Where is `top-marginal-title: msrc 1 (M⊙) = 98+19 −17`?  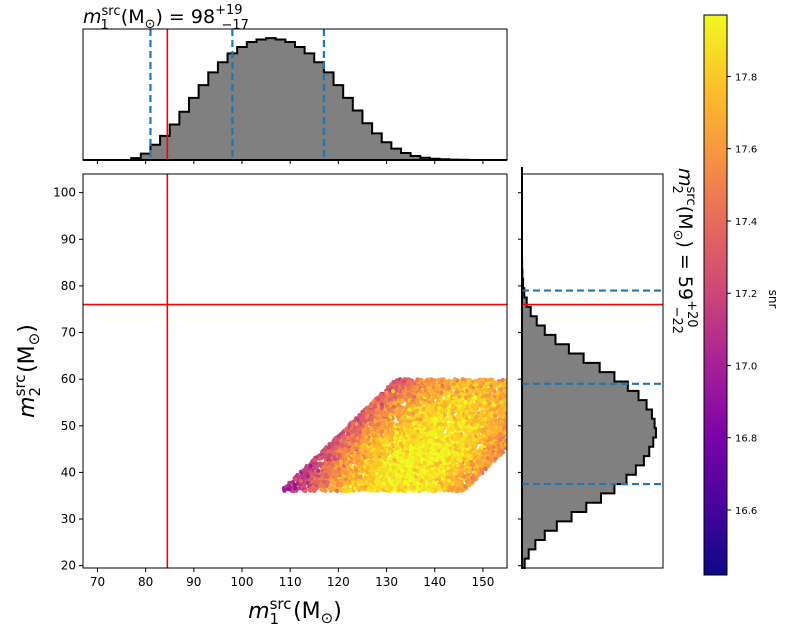 top-marginal-title: msrc 1 (M⊙) = 98+19 −17 is located at coordinates (166, 18).